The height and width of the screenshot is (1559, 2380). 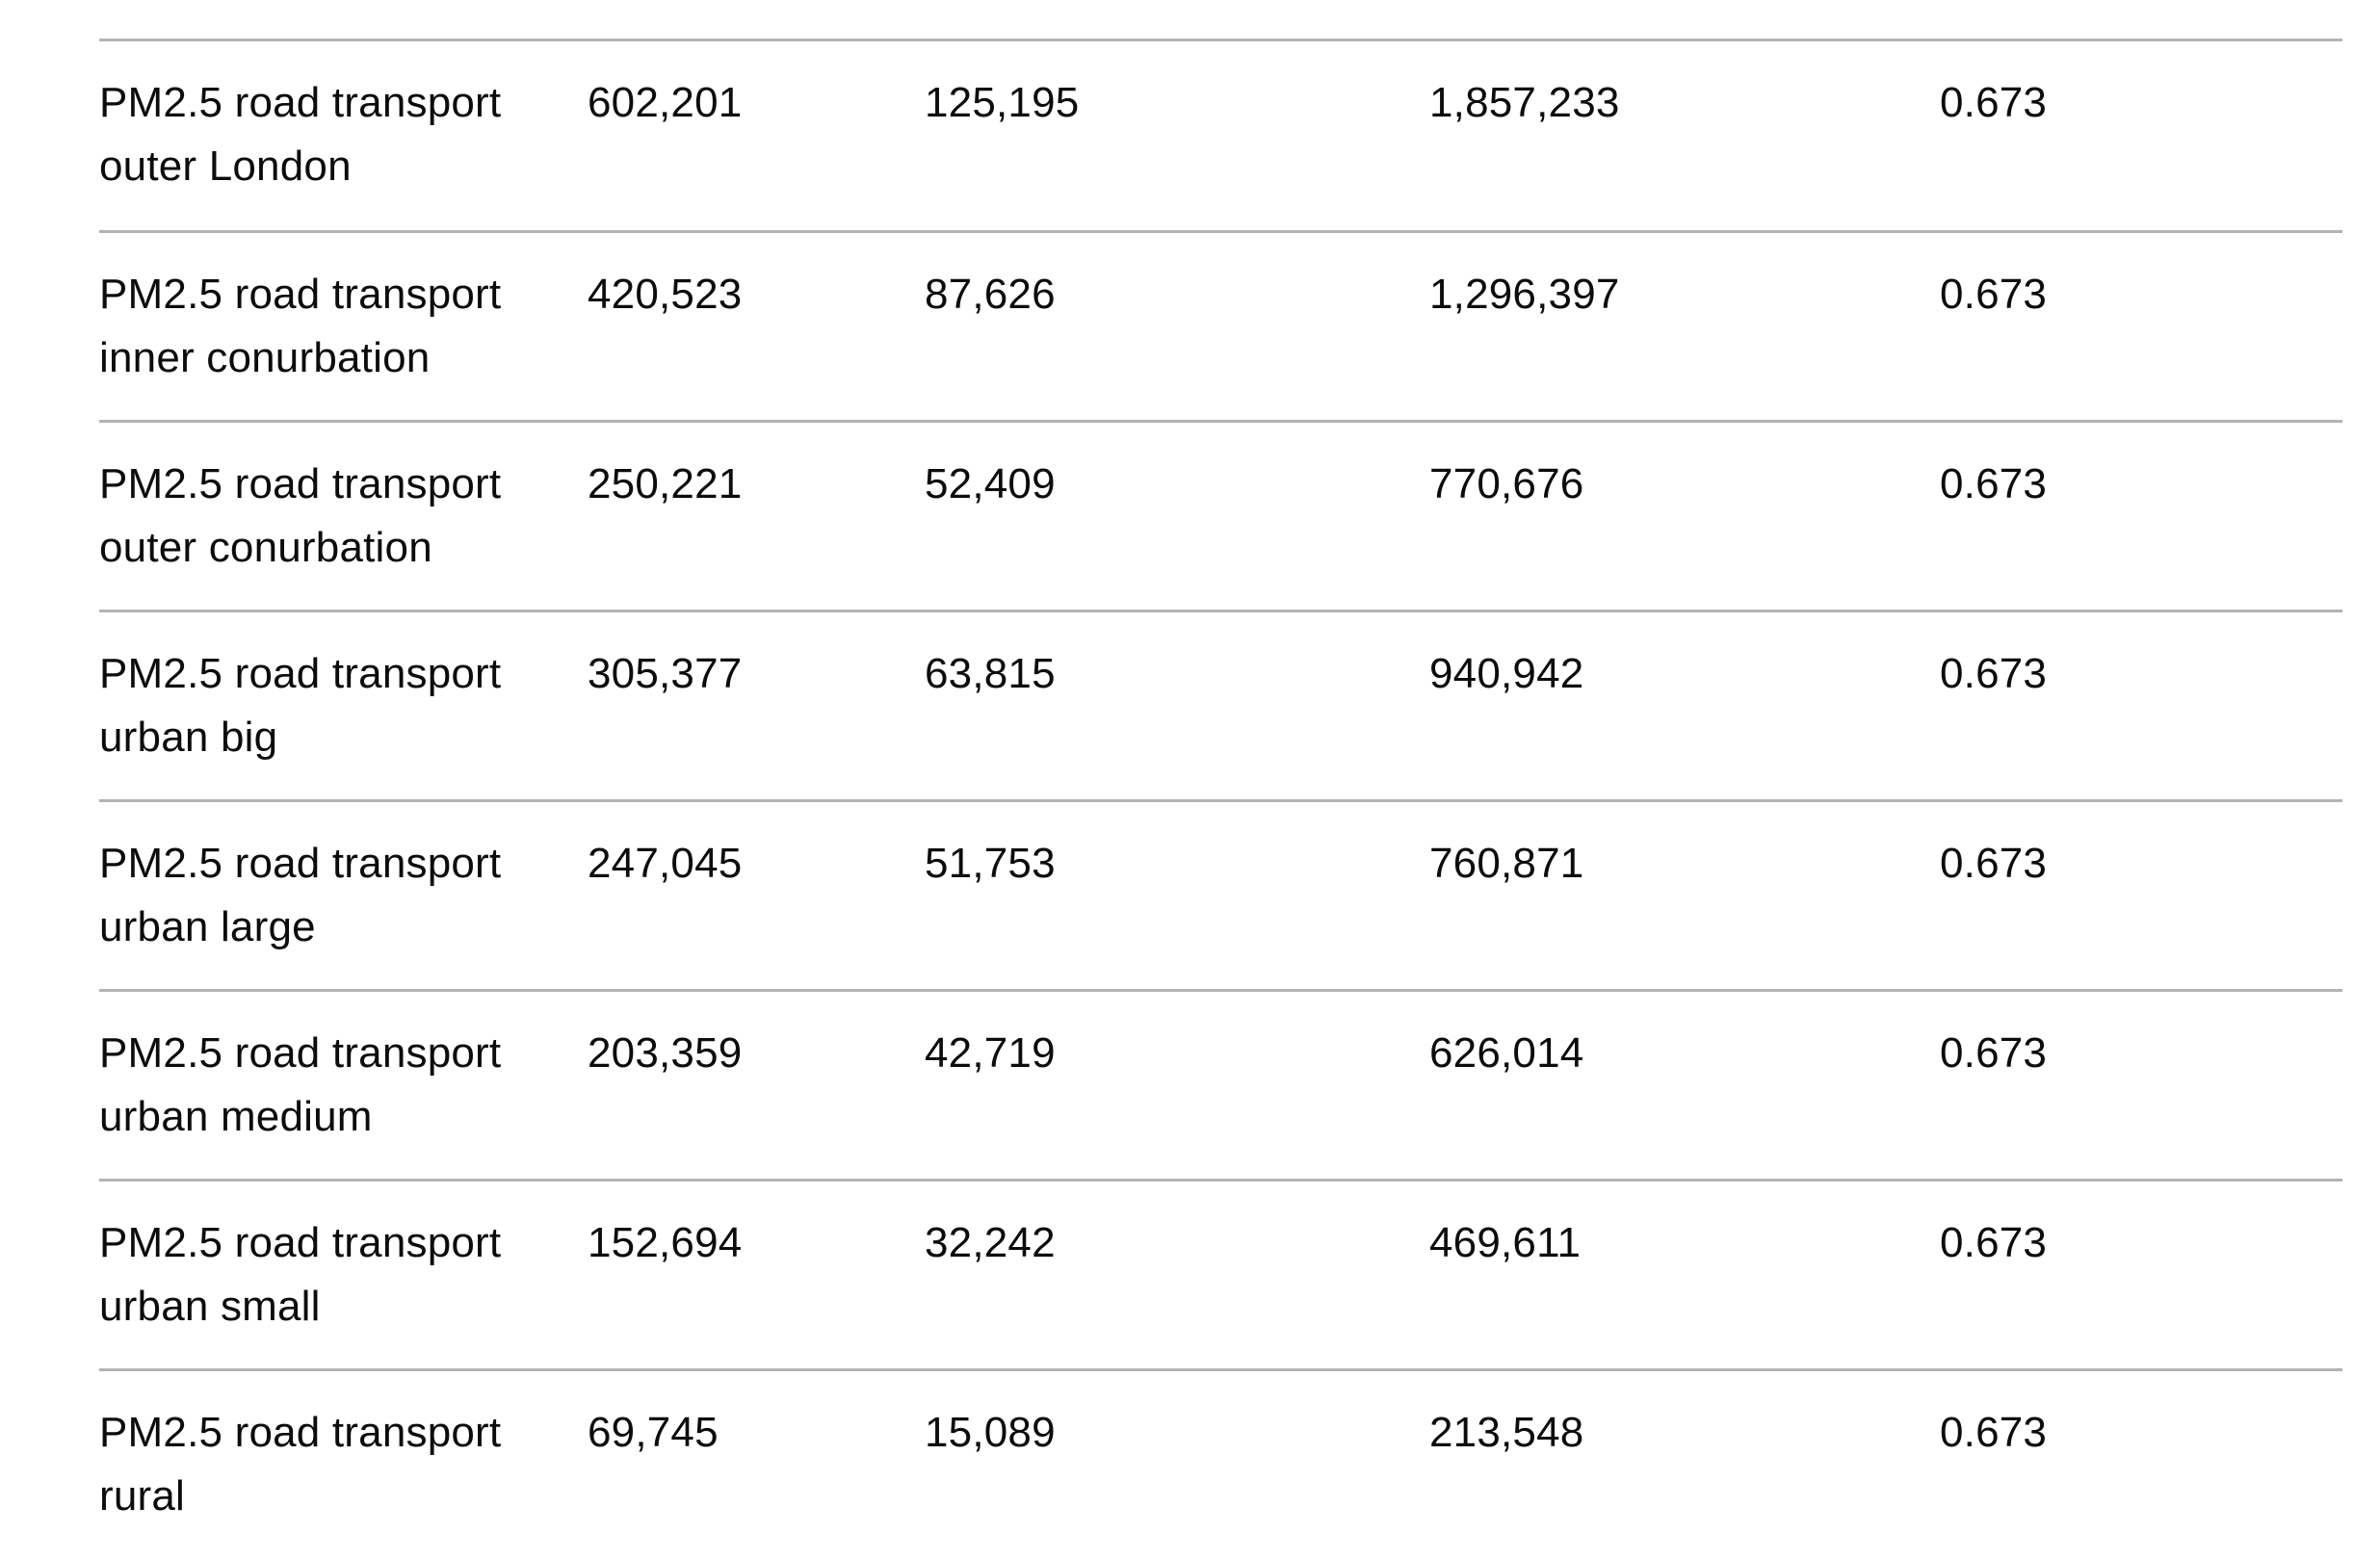 What do you see at coordinates (1177, 327) in the screenshot?
I see `value-cell: 87,626` at bounding box center [1177, 327].